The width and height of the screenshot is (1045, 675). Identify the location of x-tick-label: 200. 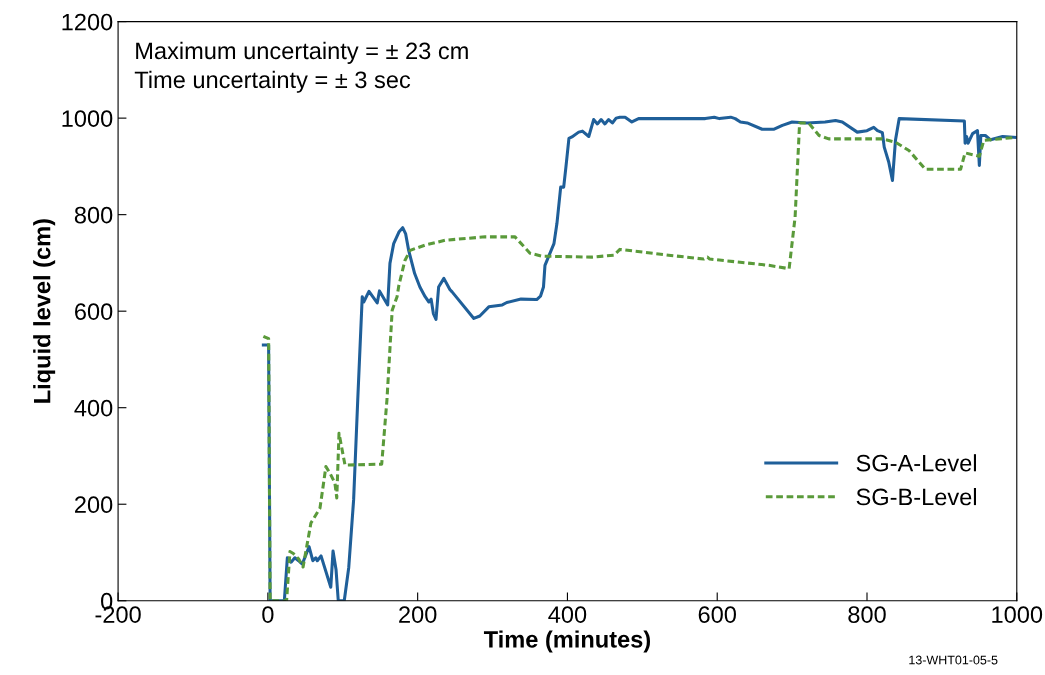
(418, 614).